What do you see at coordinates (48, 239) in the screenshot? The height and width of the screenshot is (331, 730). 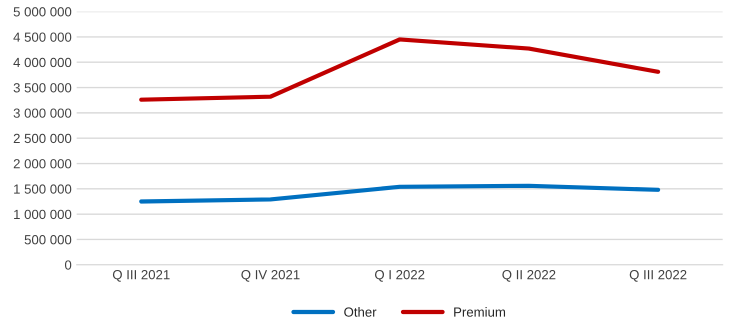 I see `y-tick-label: 500 000` at bounding box center [48, 239].